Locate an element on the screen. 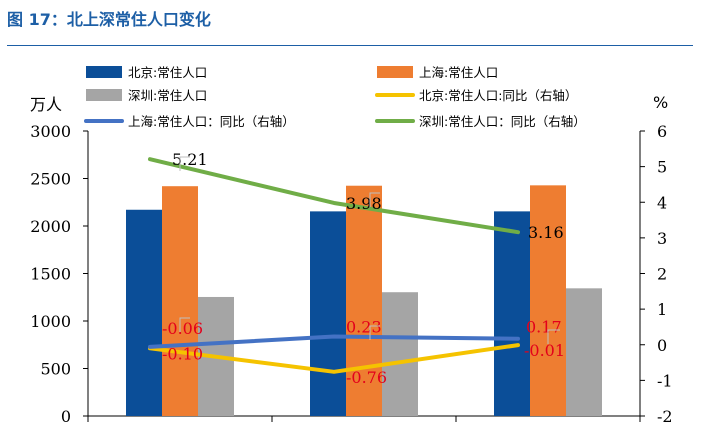 This screenshot has height=426, width=706. legend-label: 北京:常住人口 is located at coordinates (167, 72).